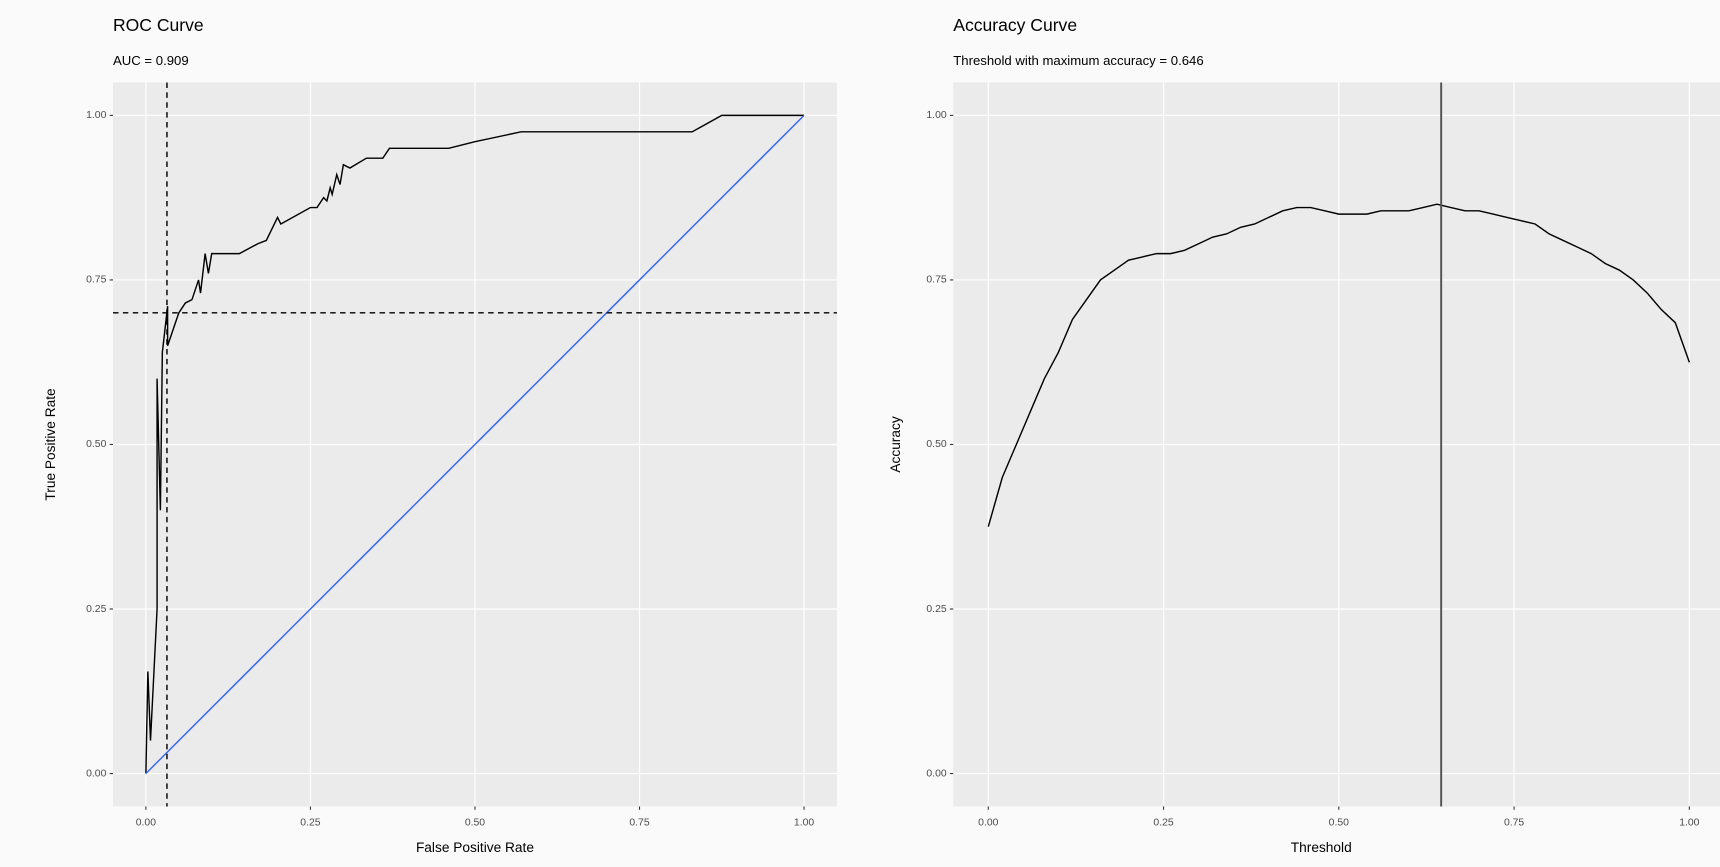  Describe the element at coordinates (1015, 25) in the screenshot. I see `chart-title: Accuracy Curve` at that location.